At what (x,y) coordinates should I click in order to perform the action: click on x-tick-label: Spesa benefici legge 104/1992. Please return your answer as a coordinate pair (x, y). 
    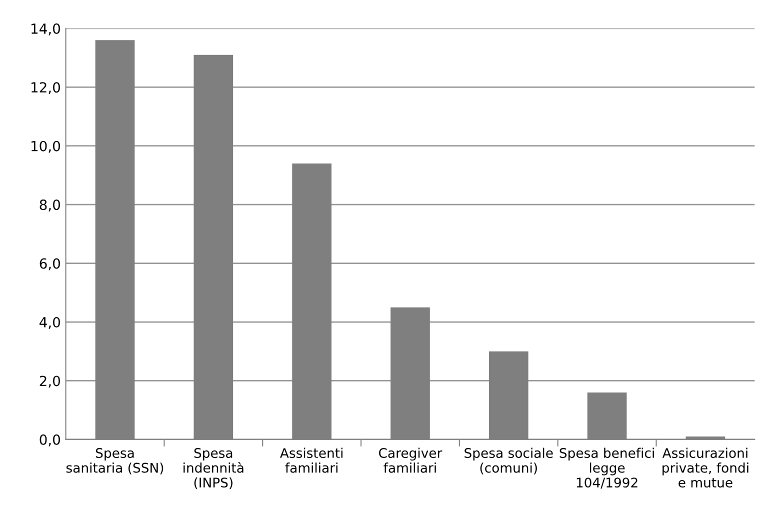
    Looking at the image, I should click on (607, 468).